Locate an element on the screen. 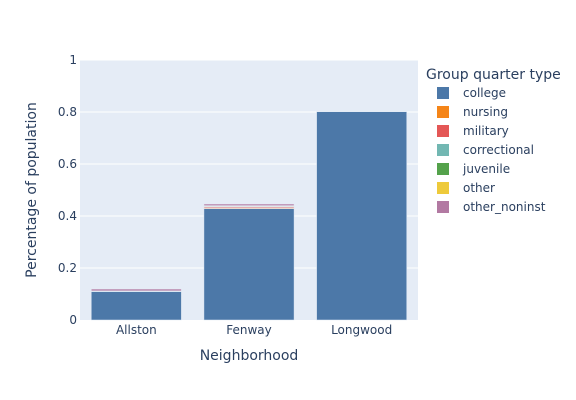 Image resolution: width=576 pixels, height=400 pixels. x-tick-labels: Allston Fenway Longwood is located at coordinates (254, 330).